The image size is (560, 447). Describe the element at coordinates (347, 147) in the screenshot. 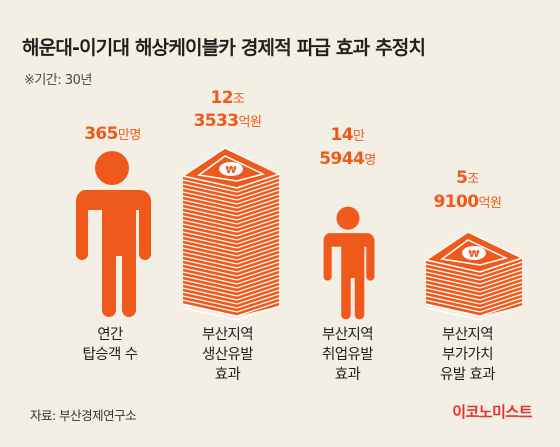

I see `employment-value: 14만 5944명` at that location.